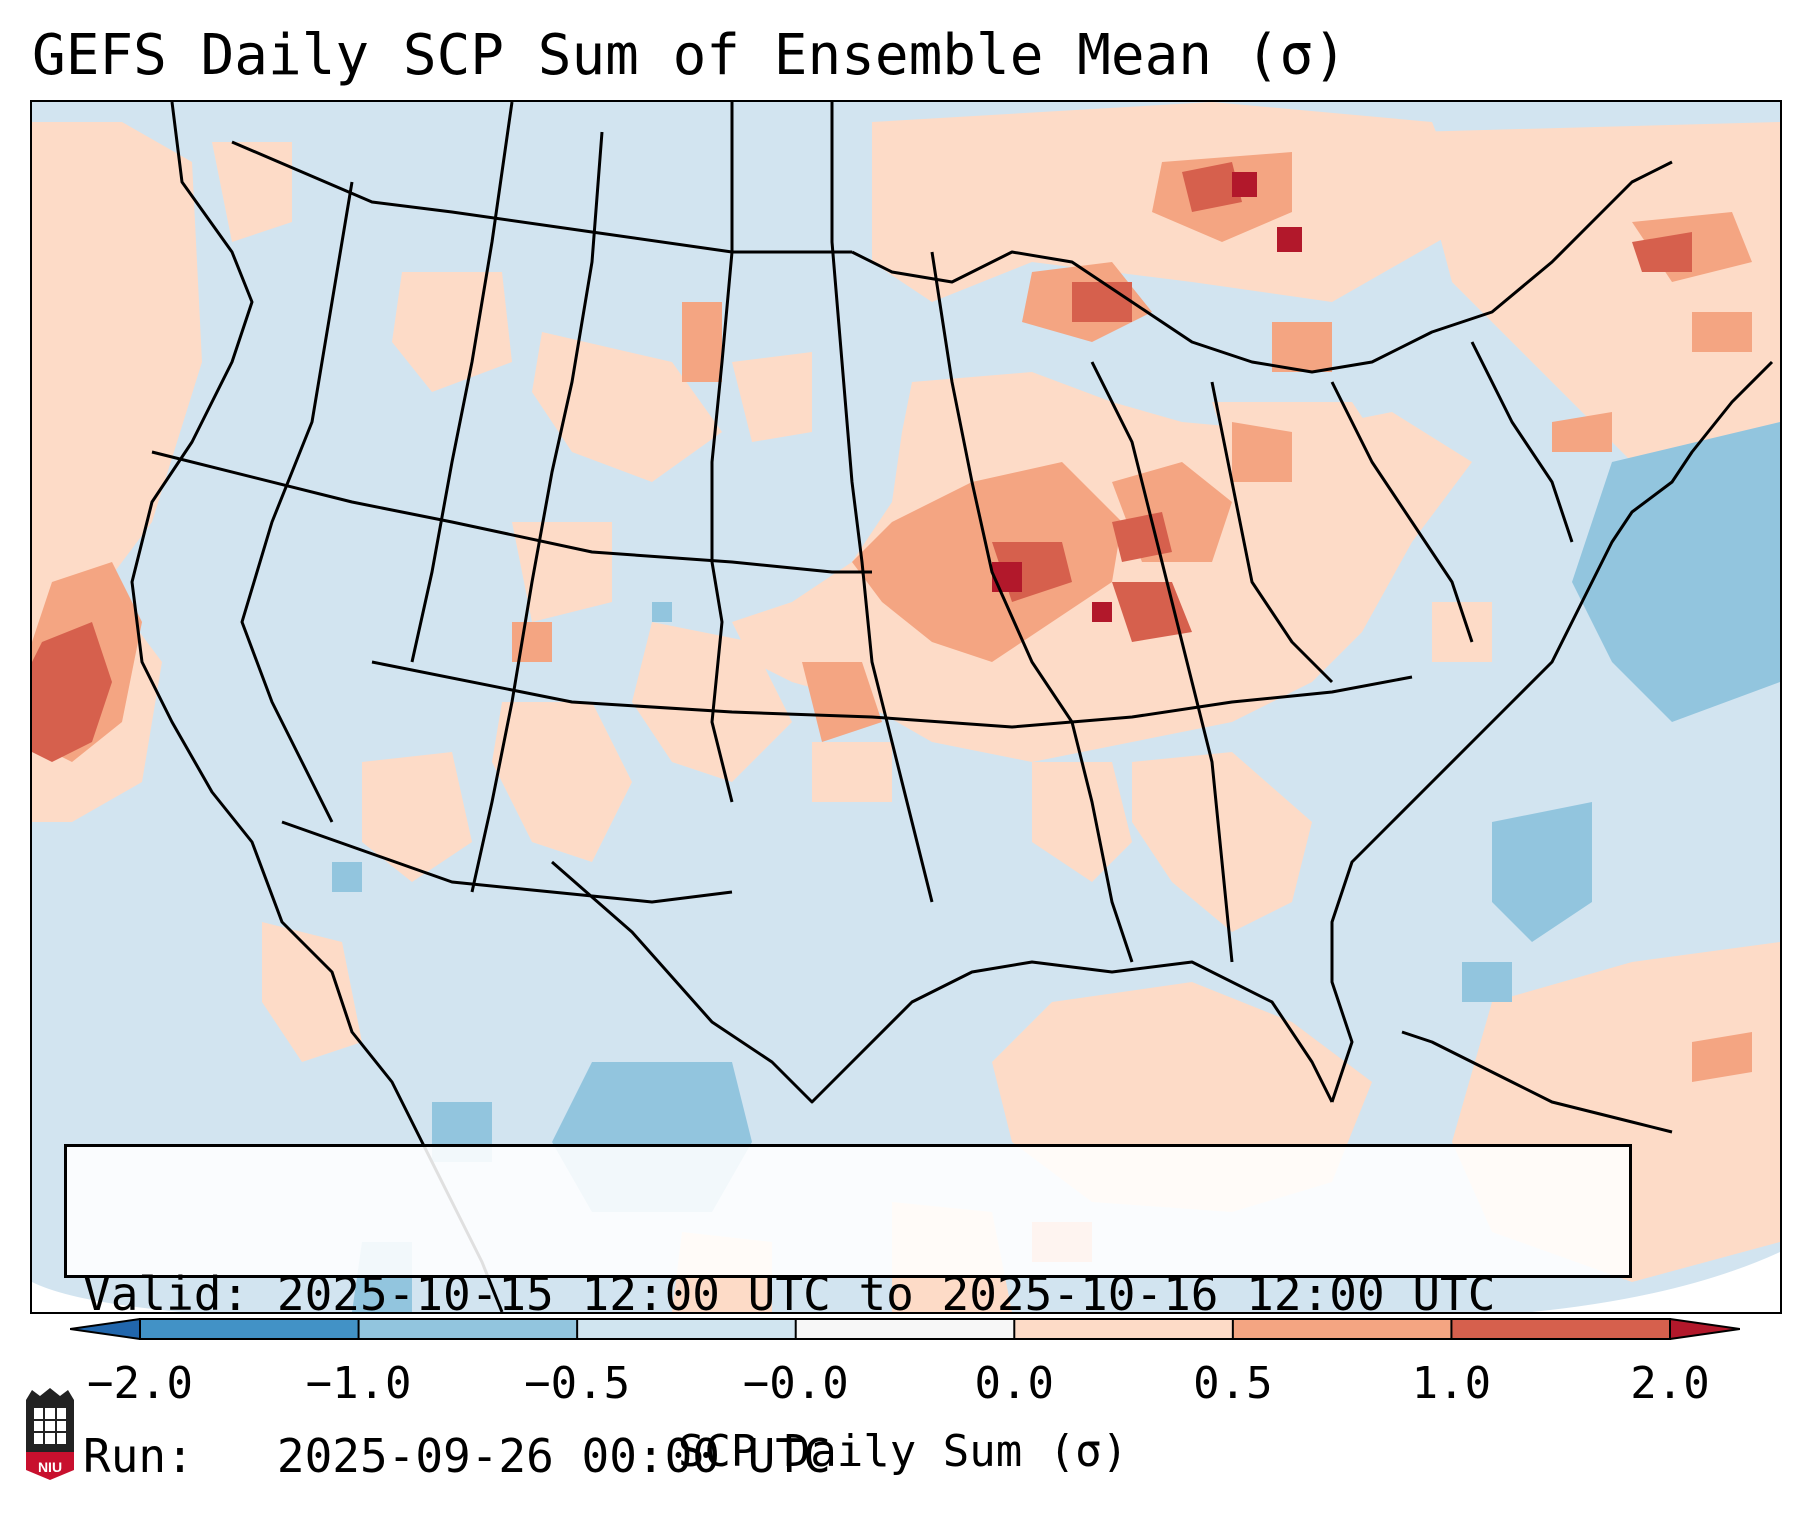 This screenshot has width=1803, height=1537. I want to click on great-lakes-border, so click(1262, 267).